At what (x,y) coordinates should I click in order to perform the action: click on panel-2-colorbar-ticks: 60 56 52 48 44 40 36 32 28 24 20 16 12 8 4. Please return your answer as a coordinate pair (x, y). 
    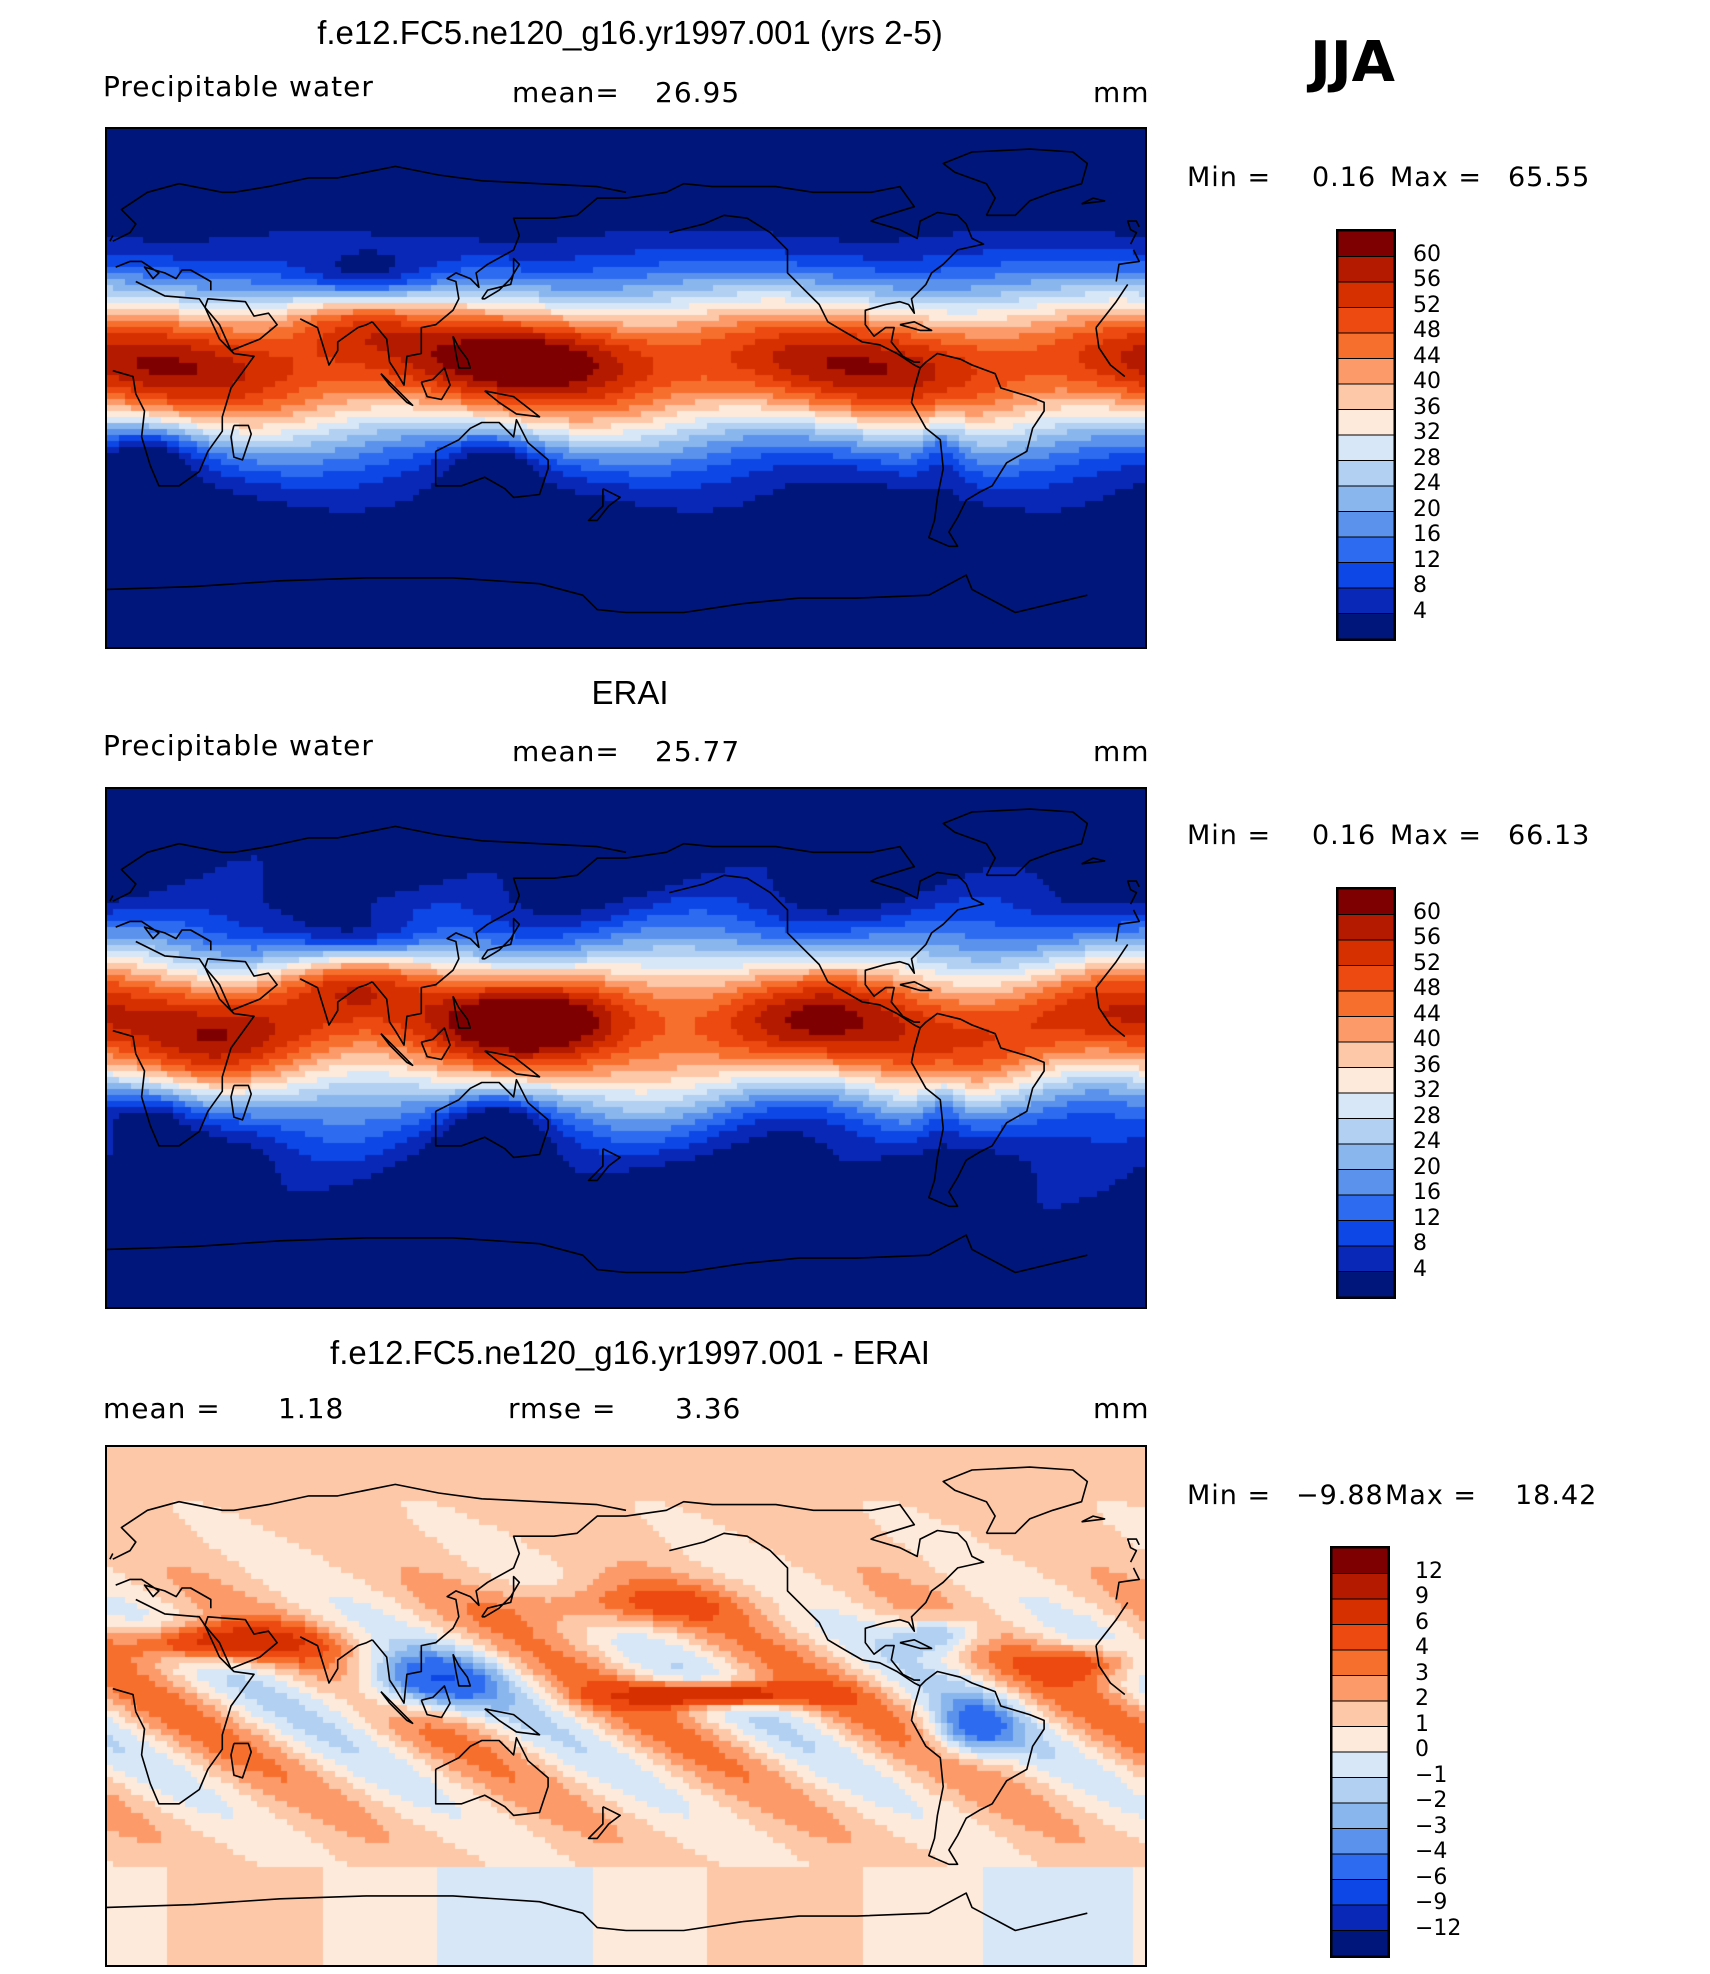
    Looking at the image, I should click on (1453, 1093).